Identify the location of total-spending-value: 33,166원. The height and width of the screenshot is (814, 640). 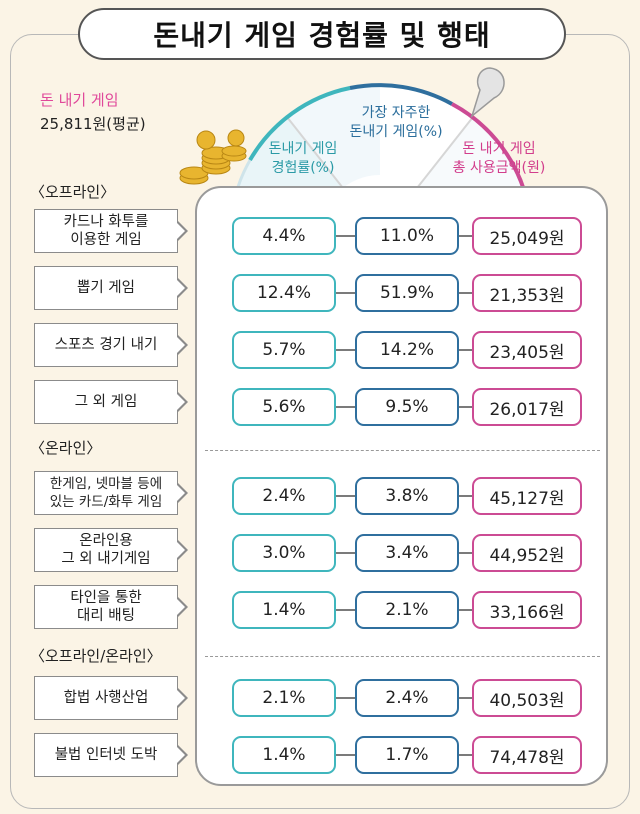
(527, 610).